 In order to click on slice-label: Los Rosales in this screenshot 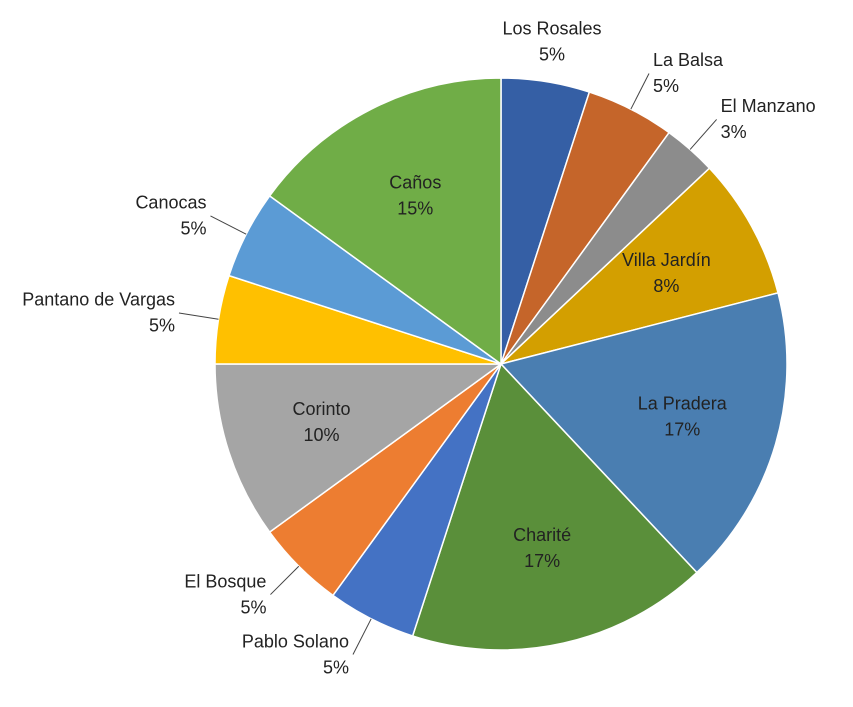, I will do `click(551, 29)`.